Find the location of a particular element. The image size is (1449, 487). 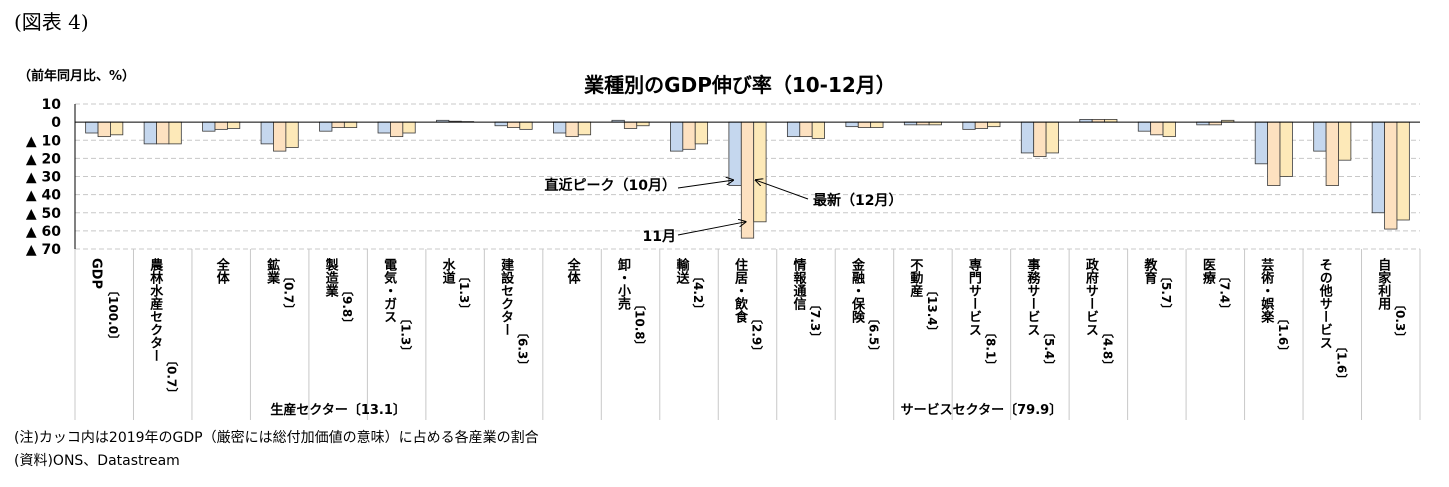

category-label: 専門サービス is located at coordinates (974, 296).